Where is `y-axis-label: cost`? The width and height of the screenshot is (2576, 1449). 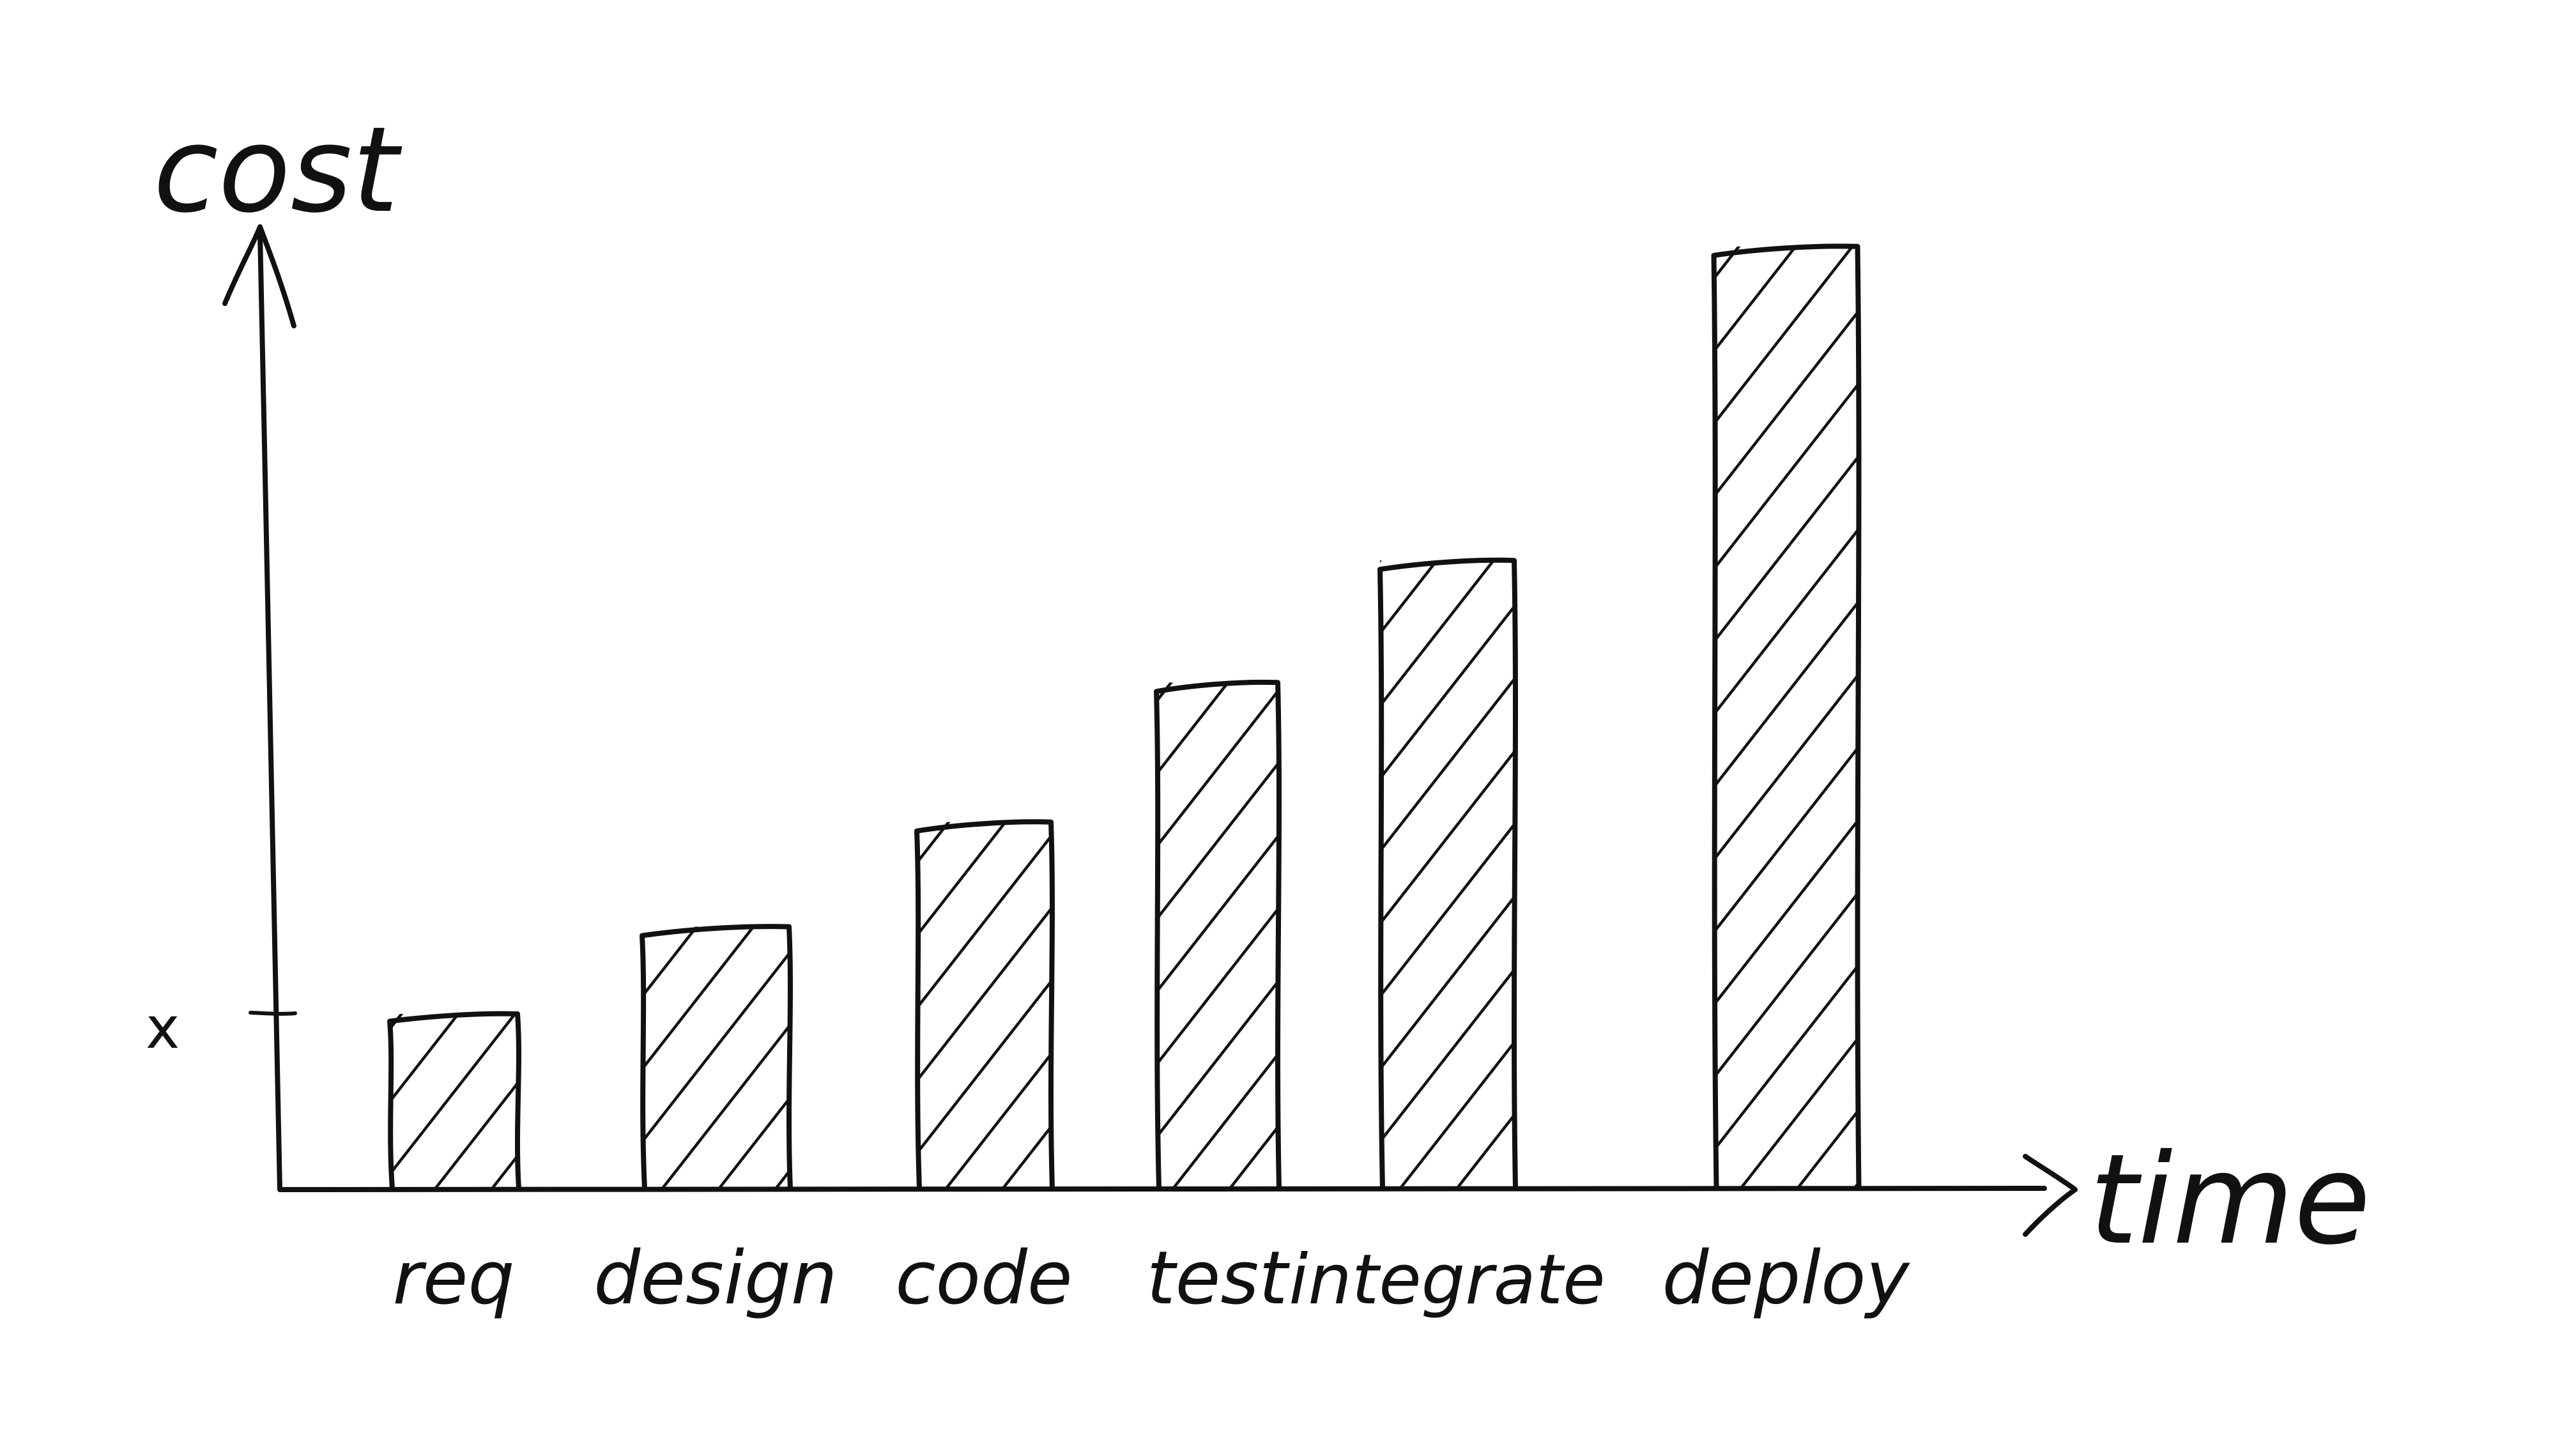
y-axis-label: cost is located at coordinates (277, 170).